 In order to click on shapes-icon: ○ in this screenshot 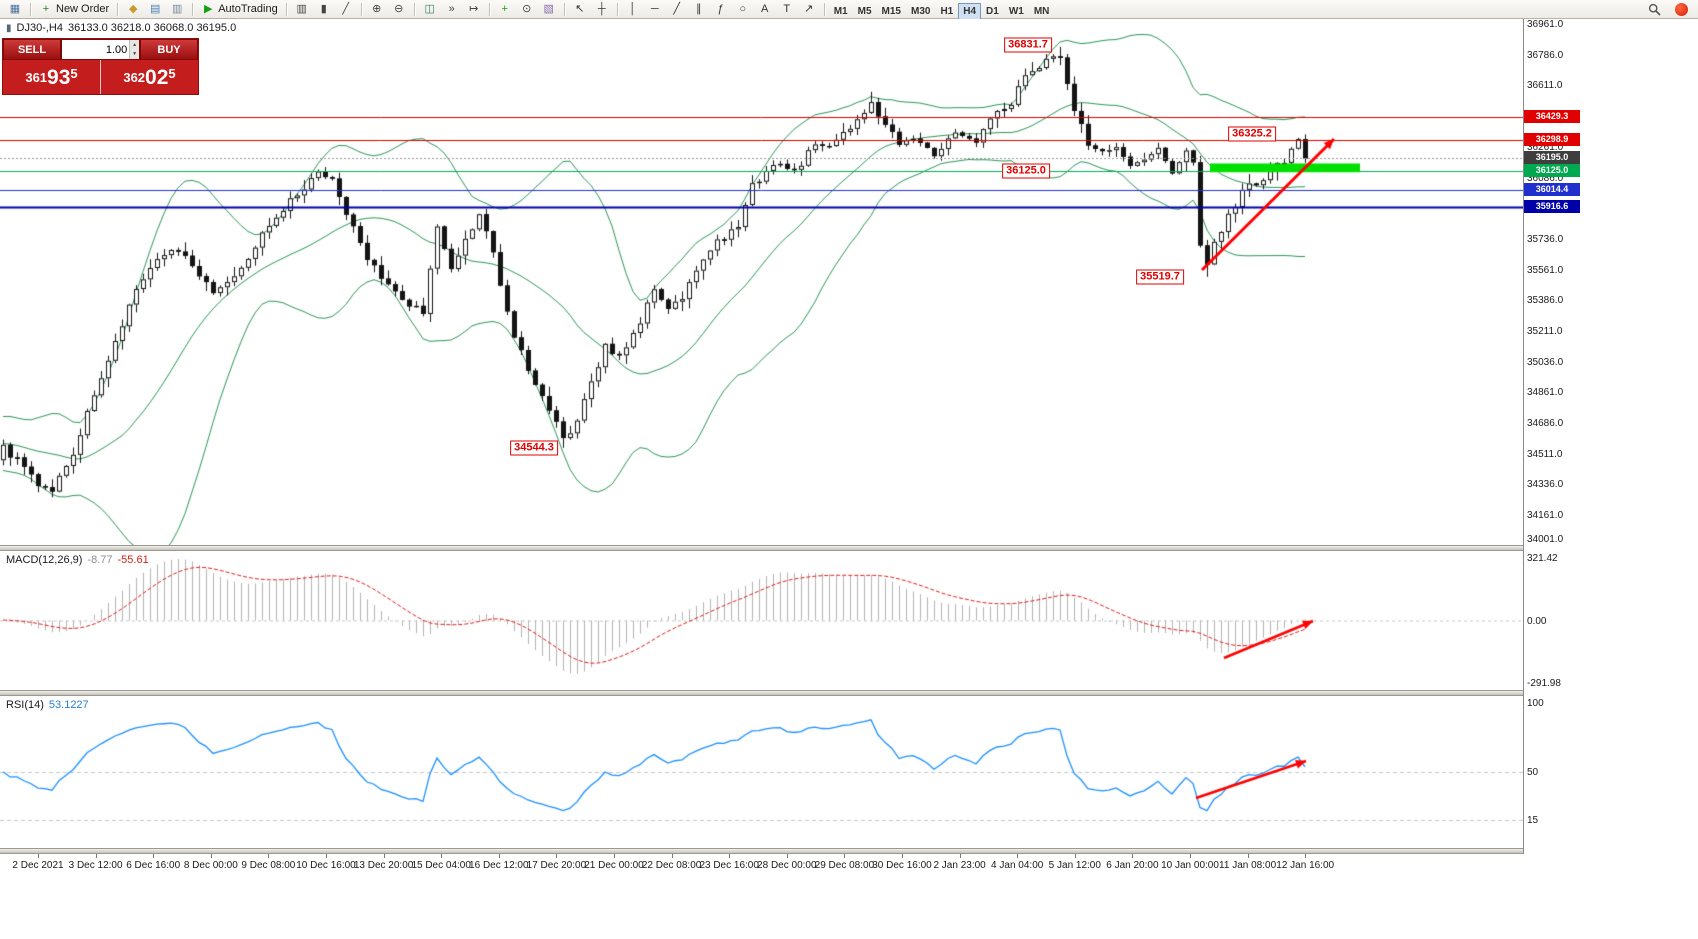, I will do `click(743, 9)`.